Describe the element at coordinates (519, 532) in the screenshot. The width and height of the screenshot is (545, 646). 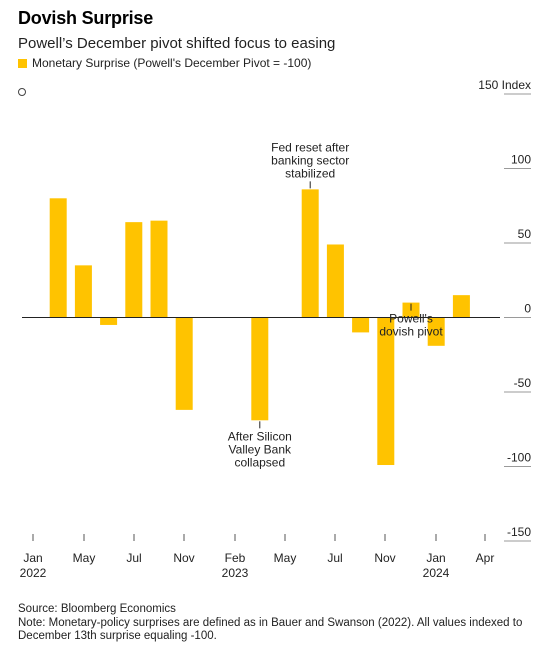
I see `y-tick-label: -150` at that location.